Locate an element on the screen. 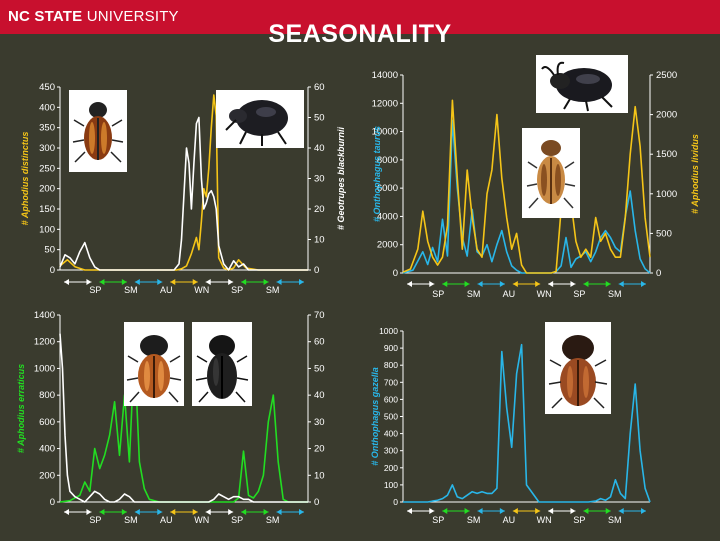  tick-label-left: 150 is located at coordinates (47, 209).